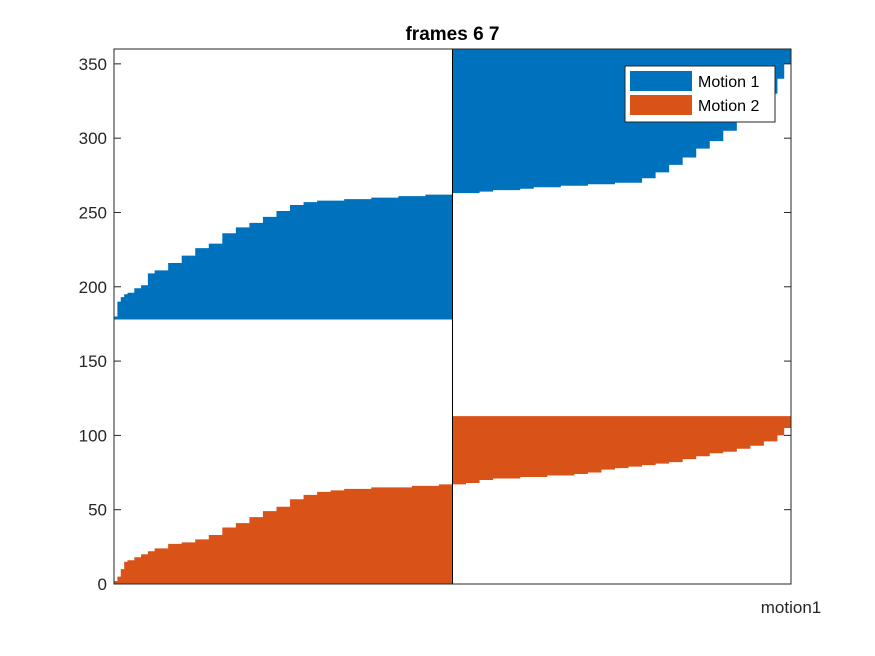 This screenshot has width=875, height=656. Describe the element at coordinates (102, 584) in the screenshot. I see `y-tick-label-0: 0` at that location.